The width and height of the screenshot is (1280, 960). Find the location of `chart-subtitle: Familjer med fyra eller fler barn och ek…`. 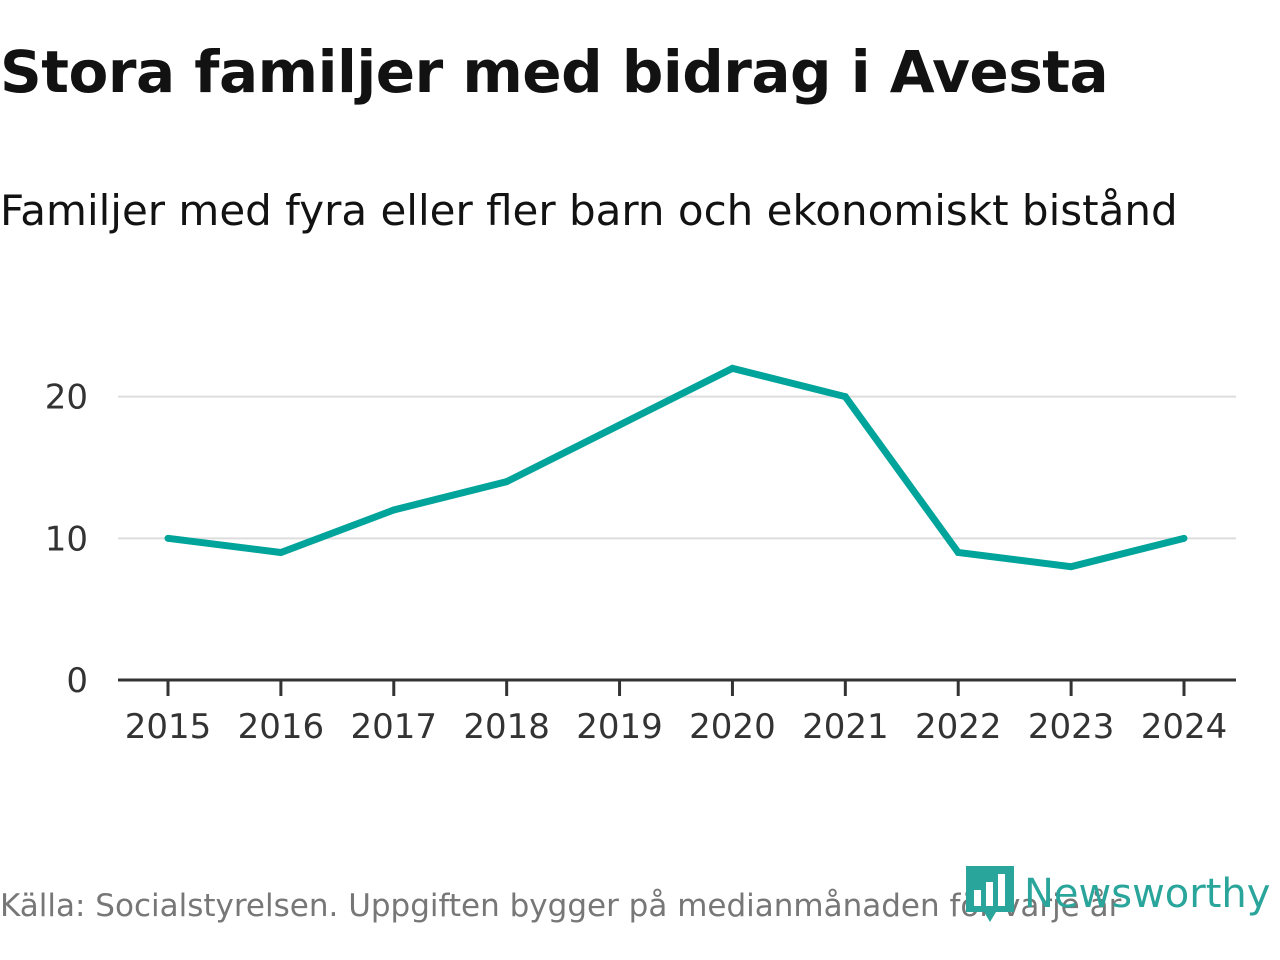

chart-subtitle: Familjer med fyra eller fler barn och ek… is located at coordinates (589, 210).